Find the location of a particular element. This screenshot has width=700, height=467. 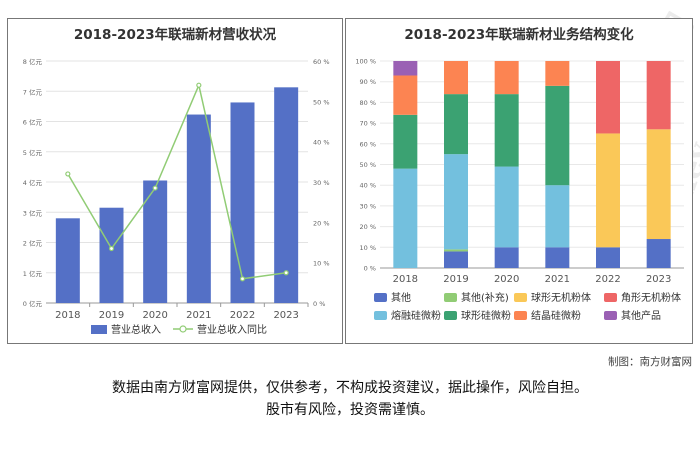

y-tick-label: 60 % is located at coordinates (367, 144).